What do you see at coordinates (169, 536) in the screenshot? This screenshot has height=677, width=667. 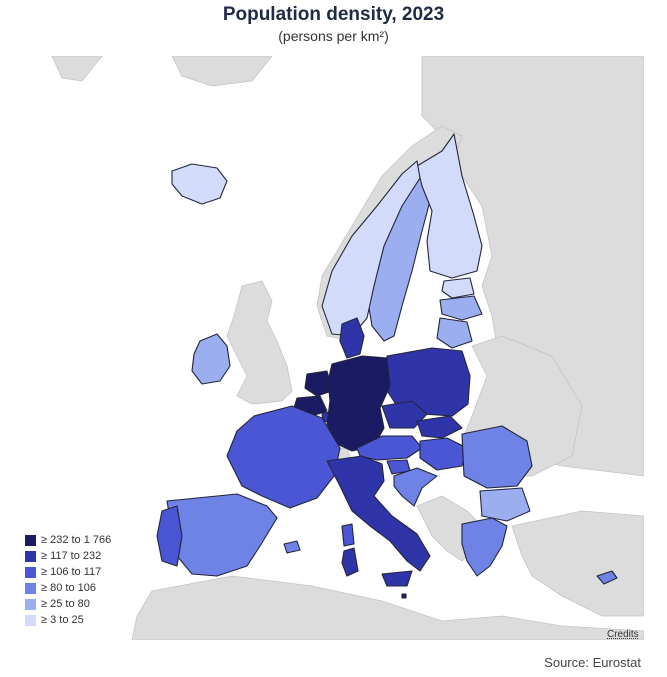 I see `portugal` at bounding box center [169, 536].